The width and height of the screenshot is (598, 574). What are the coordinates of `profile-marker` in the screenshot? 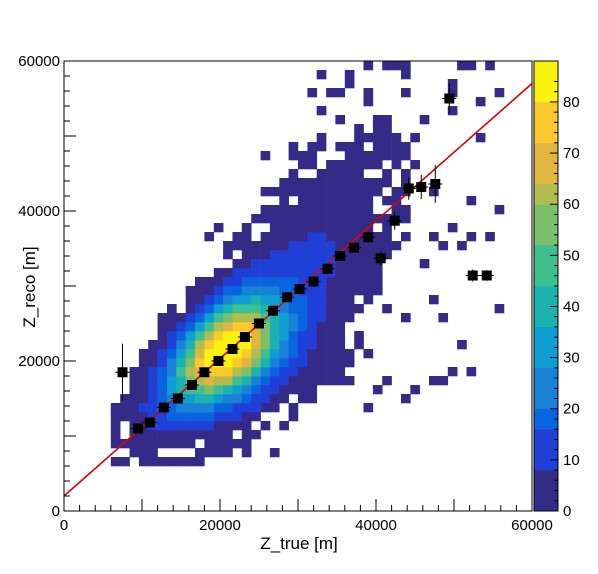 It's located at (394, 220).